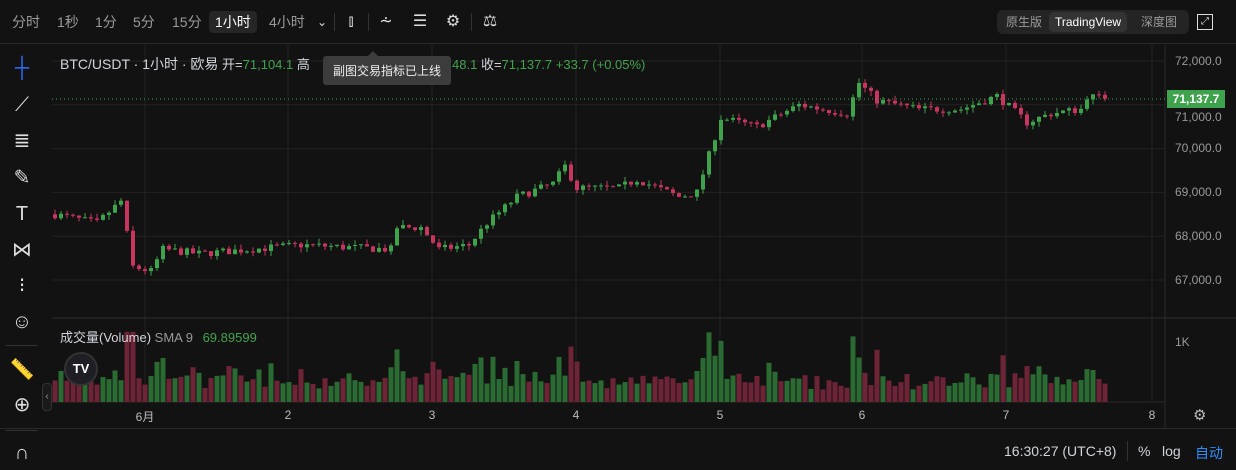 Image resolution: width=1236 pixels, height=470 pixels. I want to click on interval-timeline: 分时, so click(26, 22).